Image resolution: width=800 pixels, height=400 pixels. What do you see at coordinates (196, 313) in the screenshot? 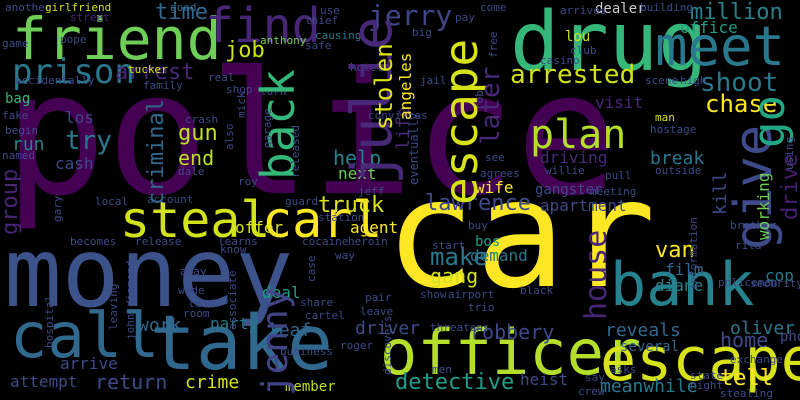
I see `word-room: room` at bounding box center [196, 313].